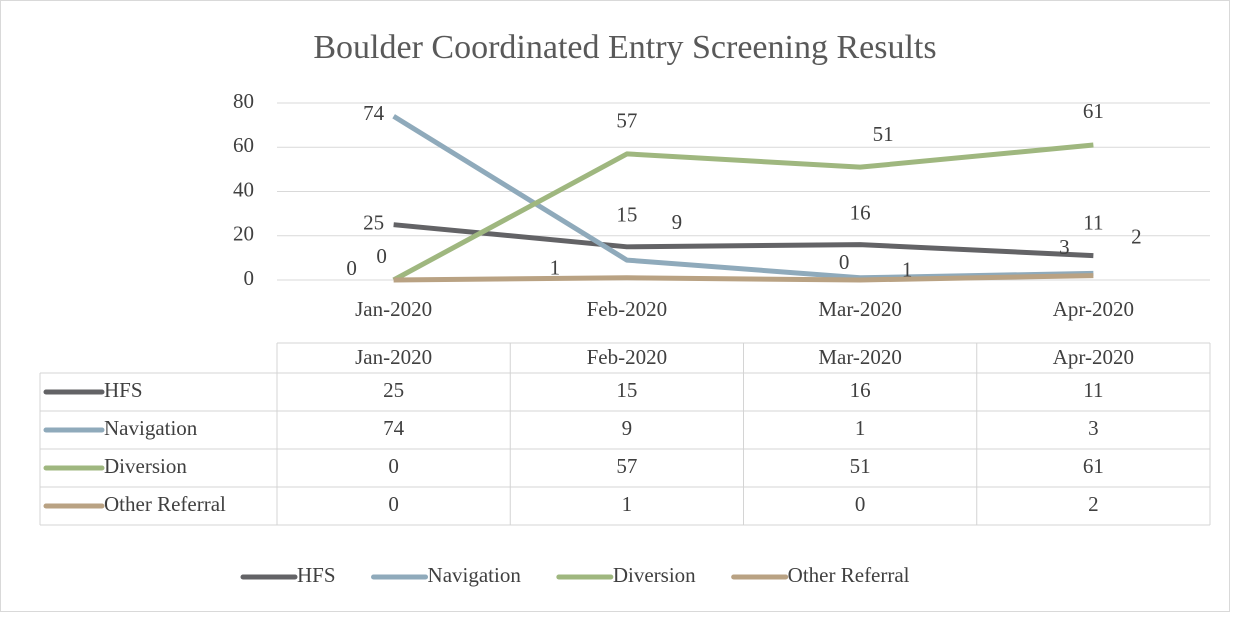 This screenshot has height=617, width=1238. Describe the element at coordinates (243, 189) in the screenshot. I see `y-tick-label: 40` at that location.